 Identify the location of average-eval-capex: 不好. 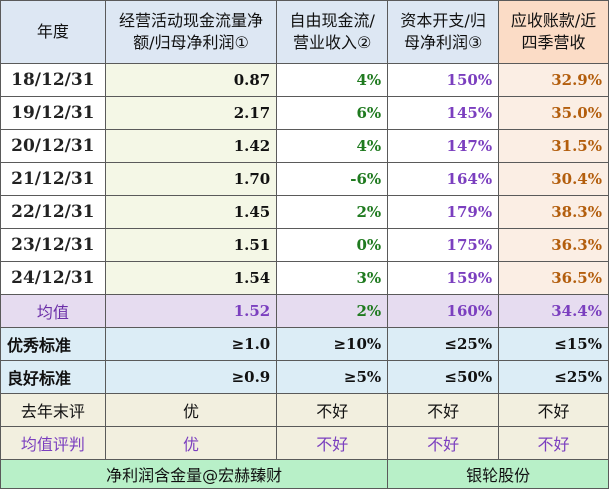
(443, 443).